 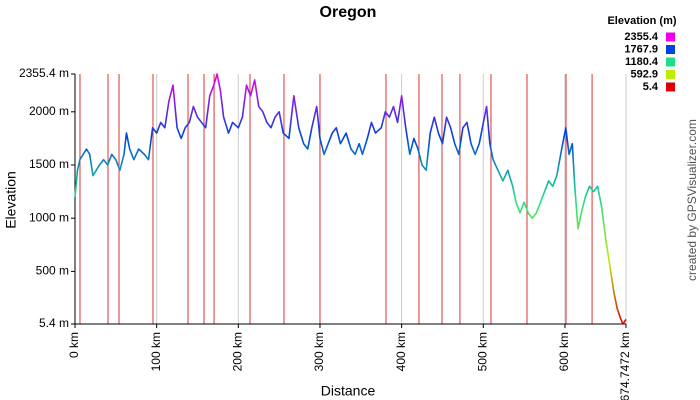 I want to click on x-tick-label: 600 km, so click(x=564, y=351).